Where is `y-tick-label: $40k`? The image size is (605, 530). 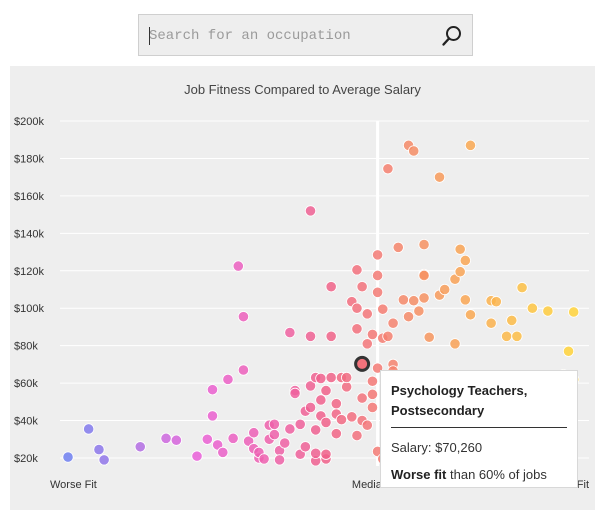 y-tick-label: $40k is located at coordinates (26, 422).